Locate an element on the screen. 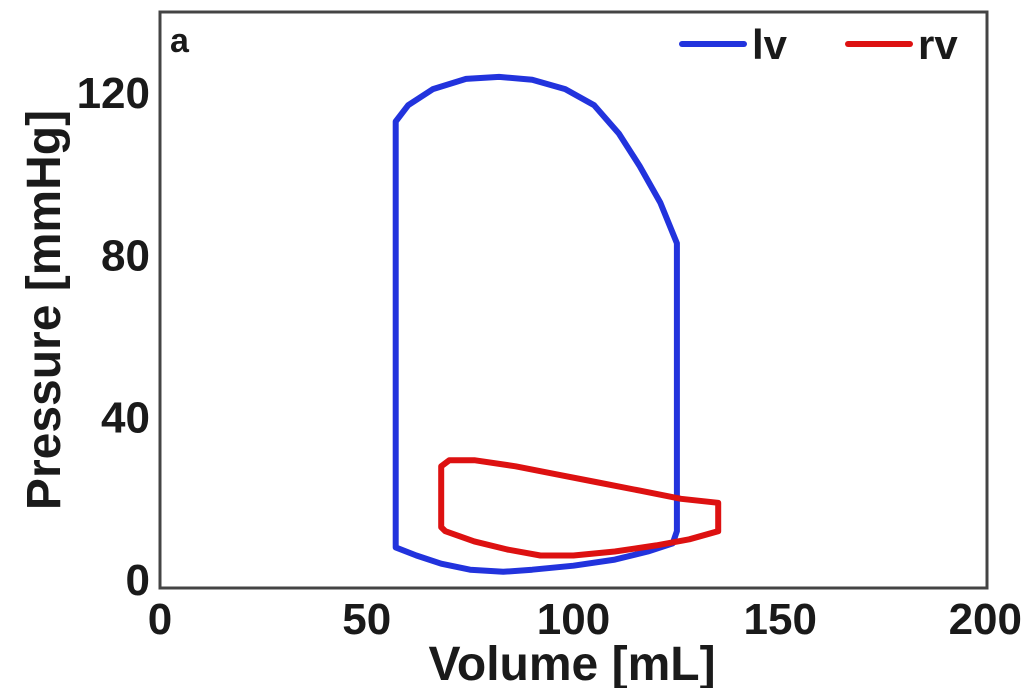 The height and width of the screenshot is (688, 1025). y-axis-ticks: 0 40 80 120 is located at coordinates (113, 337).